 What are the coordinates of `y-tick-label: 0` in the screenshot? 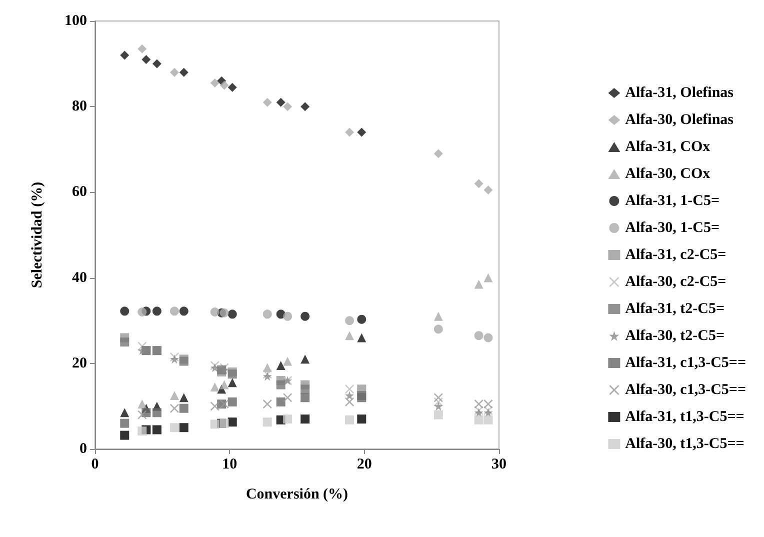 It's located at (83, 449).